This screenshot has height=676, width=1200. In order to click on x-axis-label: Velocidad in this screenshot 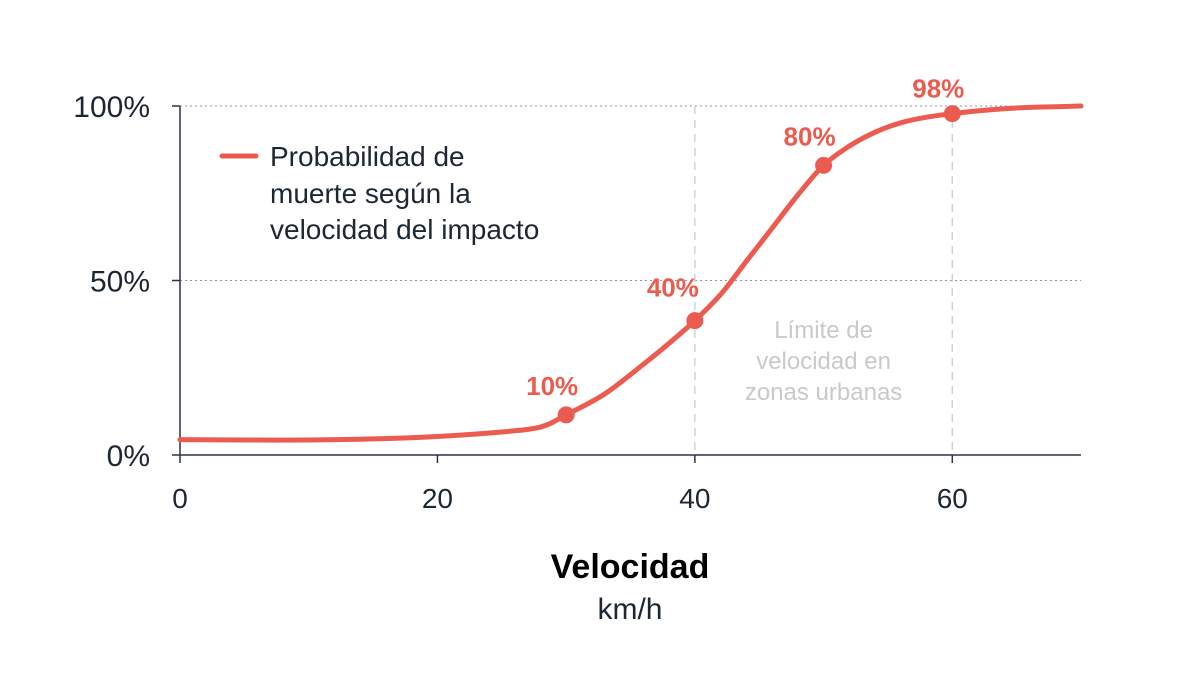, I will do `click(630, 567)`.